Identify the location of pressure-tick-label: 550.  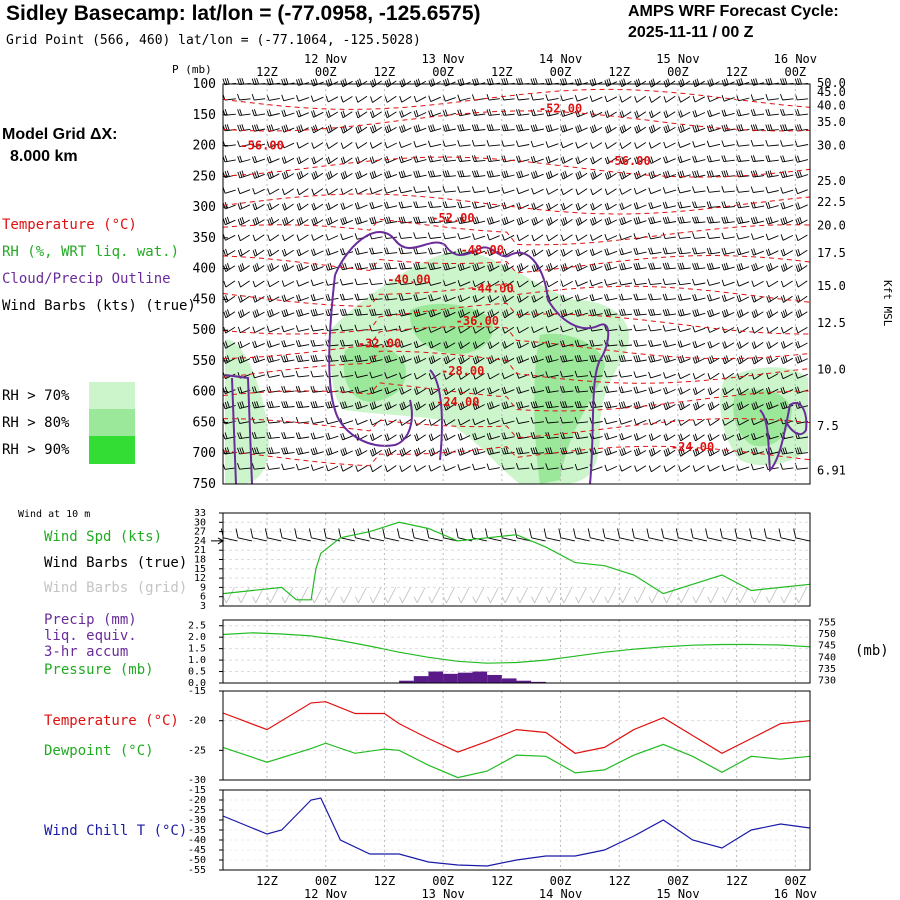
(204, 361).